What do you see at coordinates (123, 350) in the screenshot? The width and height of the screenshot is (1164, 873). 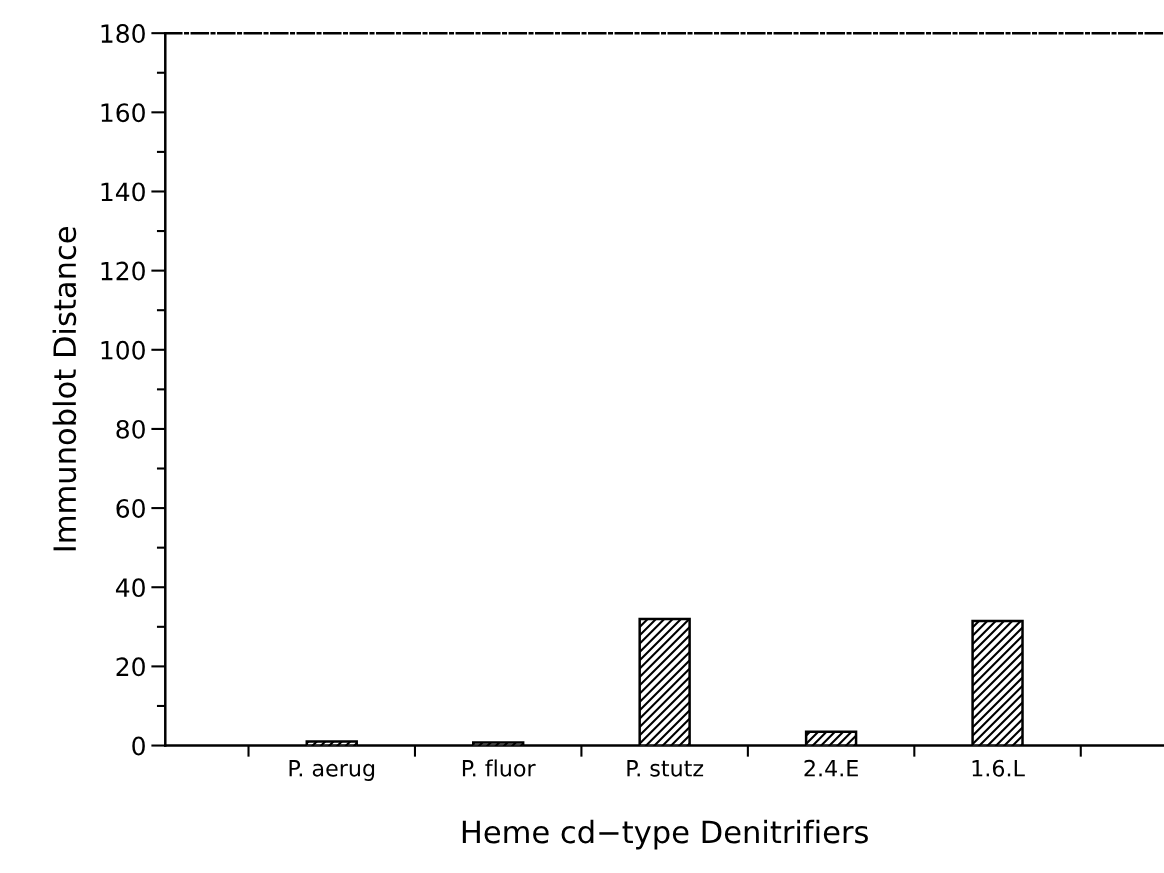 I see `y-tick-label: 100` at bounding box center [123, 350].